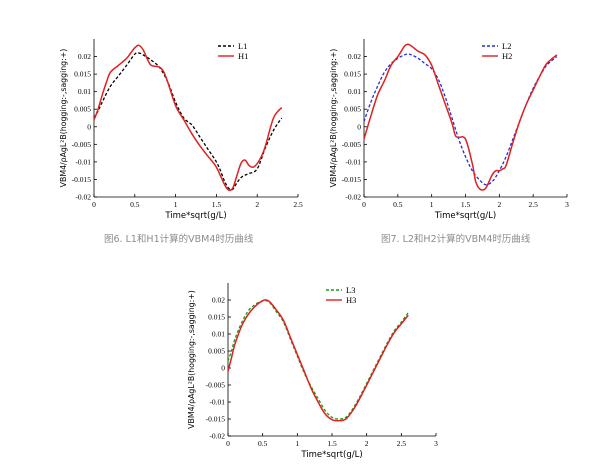 This screenshot has height=467, width=599. I want to click on legend-label-l2: L2, so click(506, 46).